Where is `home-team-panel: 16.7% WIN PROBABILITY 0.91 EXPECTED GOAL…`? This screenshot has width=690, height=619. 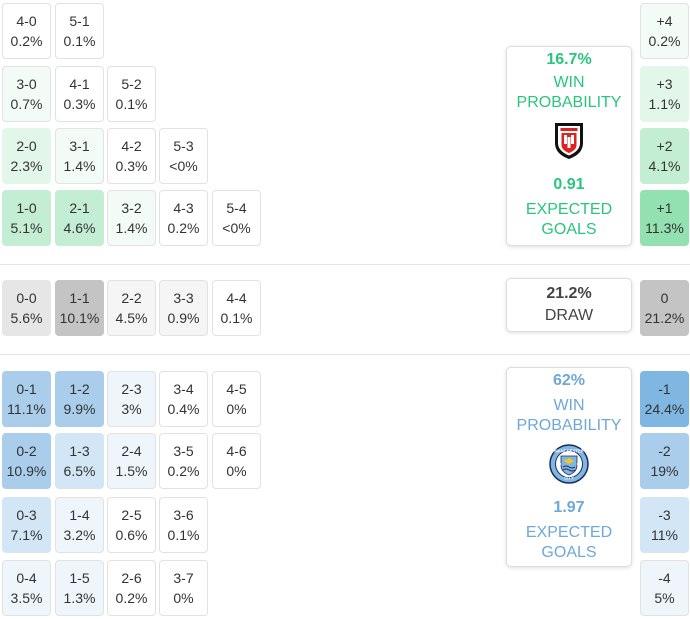 home-team-panel: 16.7% WIN PROBABILITY 0.91 EXPECTED GOAL… is located at coordinates (569, 146).